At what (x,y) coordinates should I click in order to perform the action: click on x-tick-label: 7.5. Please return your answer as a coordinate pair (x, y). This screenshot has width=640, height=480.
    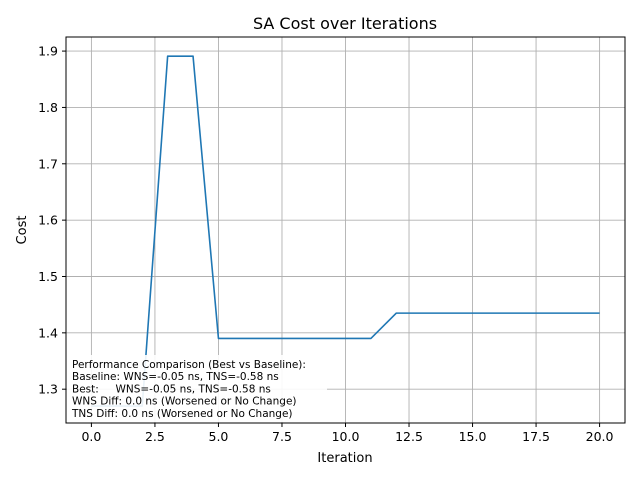
    Looking at the image, I should click on (282, 436).